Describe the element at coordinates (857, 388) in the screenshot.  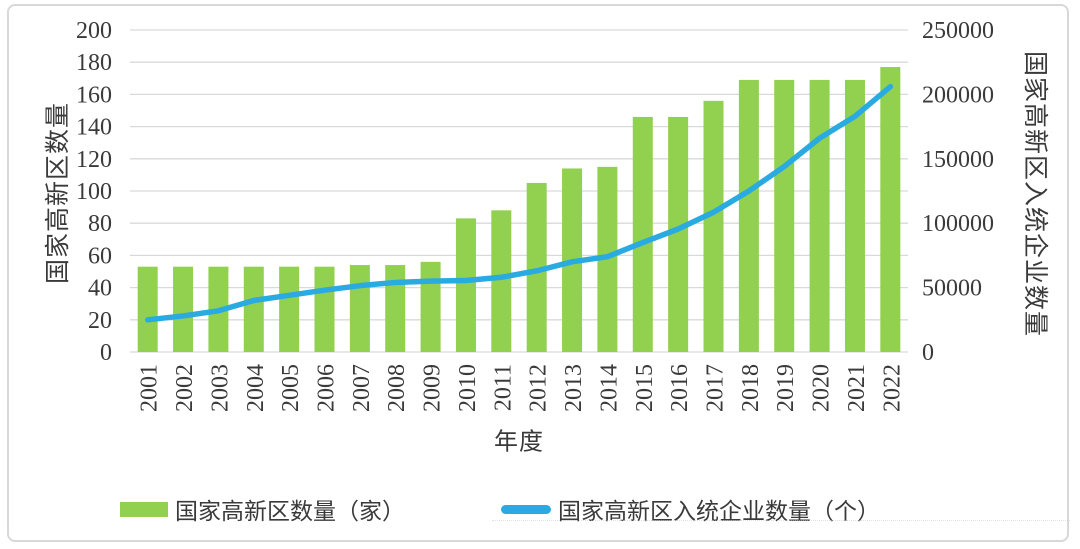
I see `x-tick-label-2021: 2021` at that location.